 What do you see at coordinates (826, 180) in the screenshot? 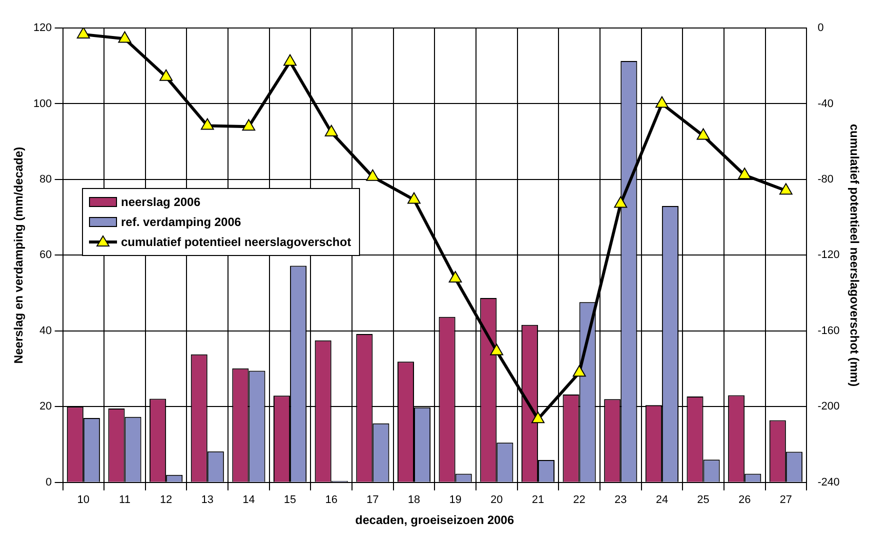
I see `y2-tick-label: -80` at bounding box center [826, 180].